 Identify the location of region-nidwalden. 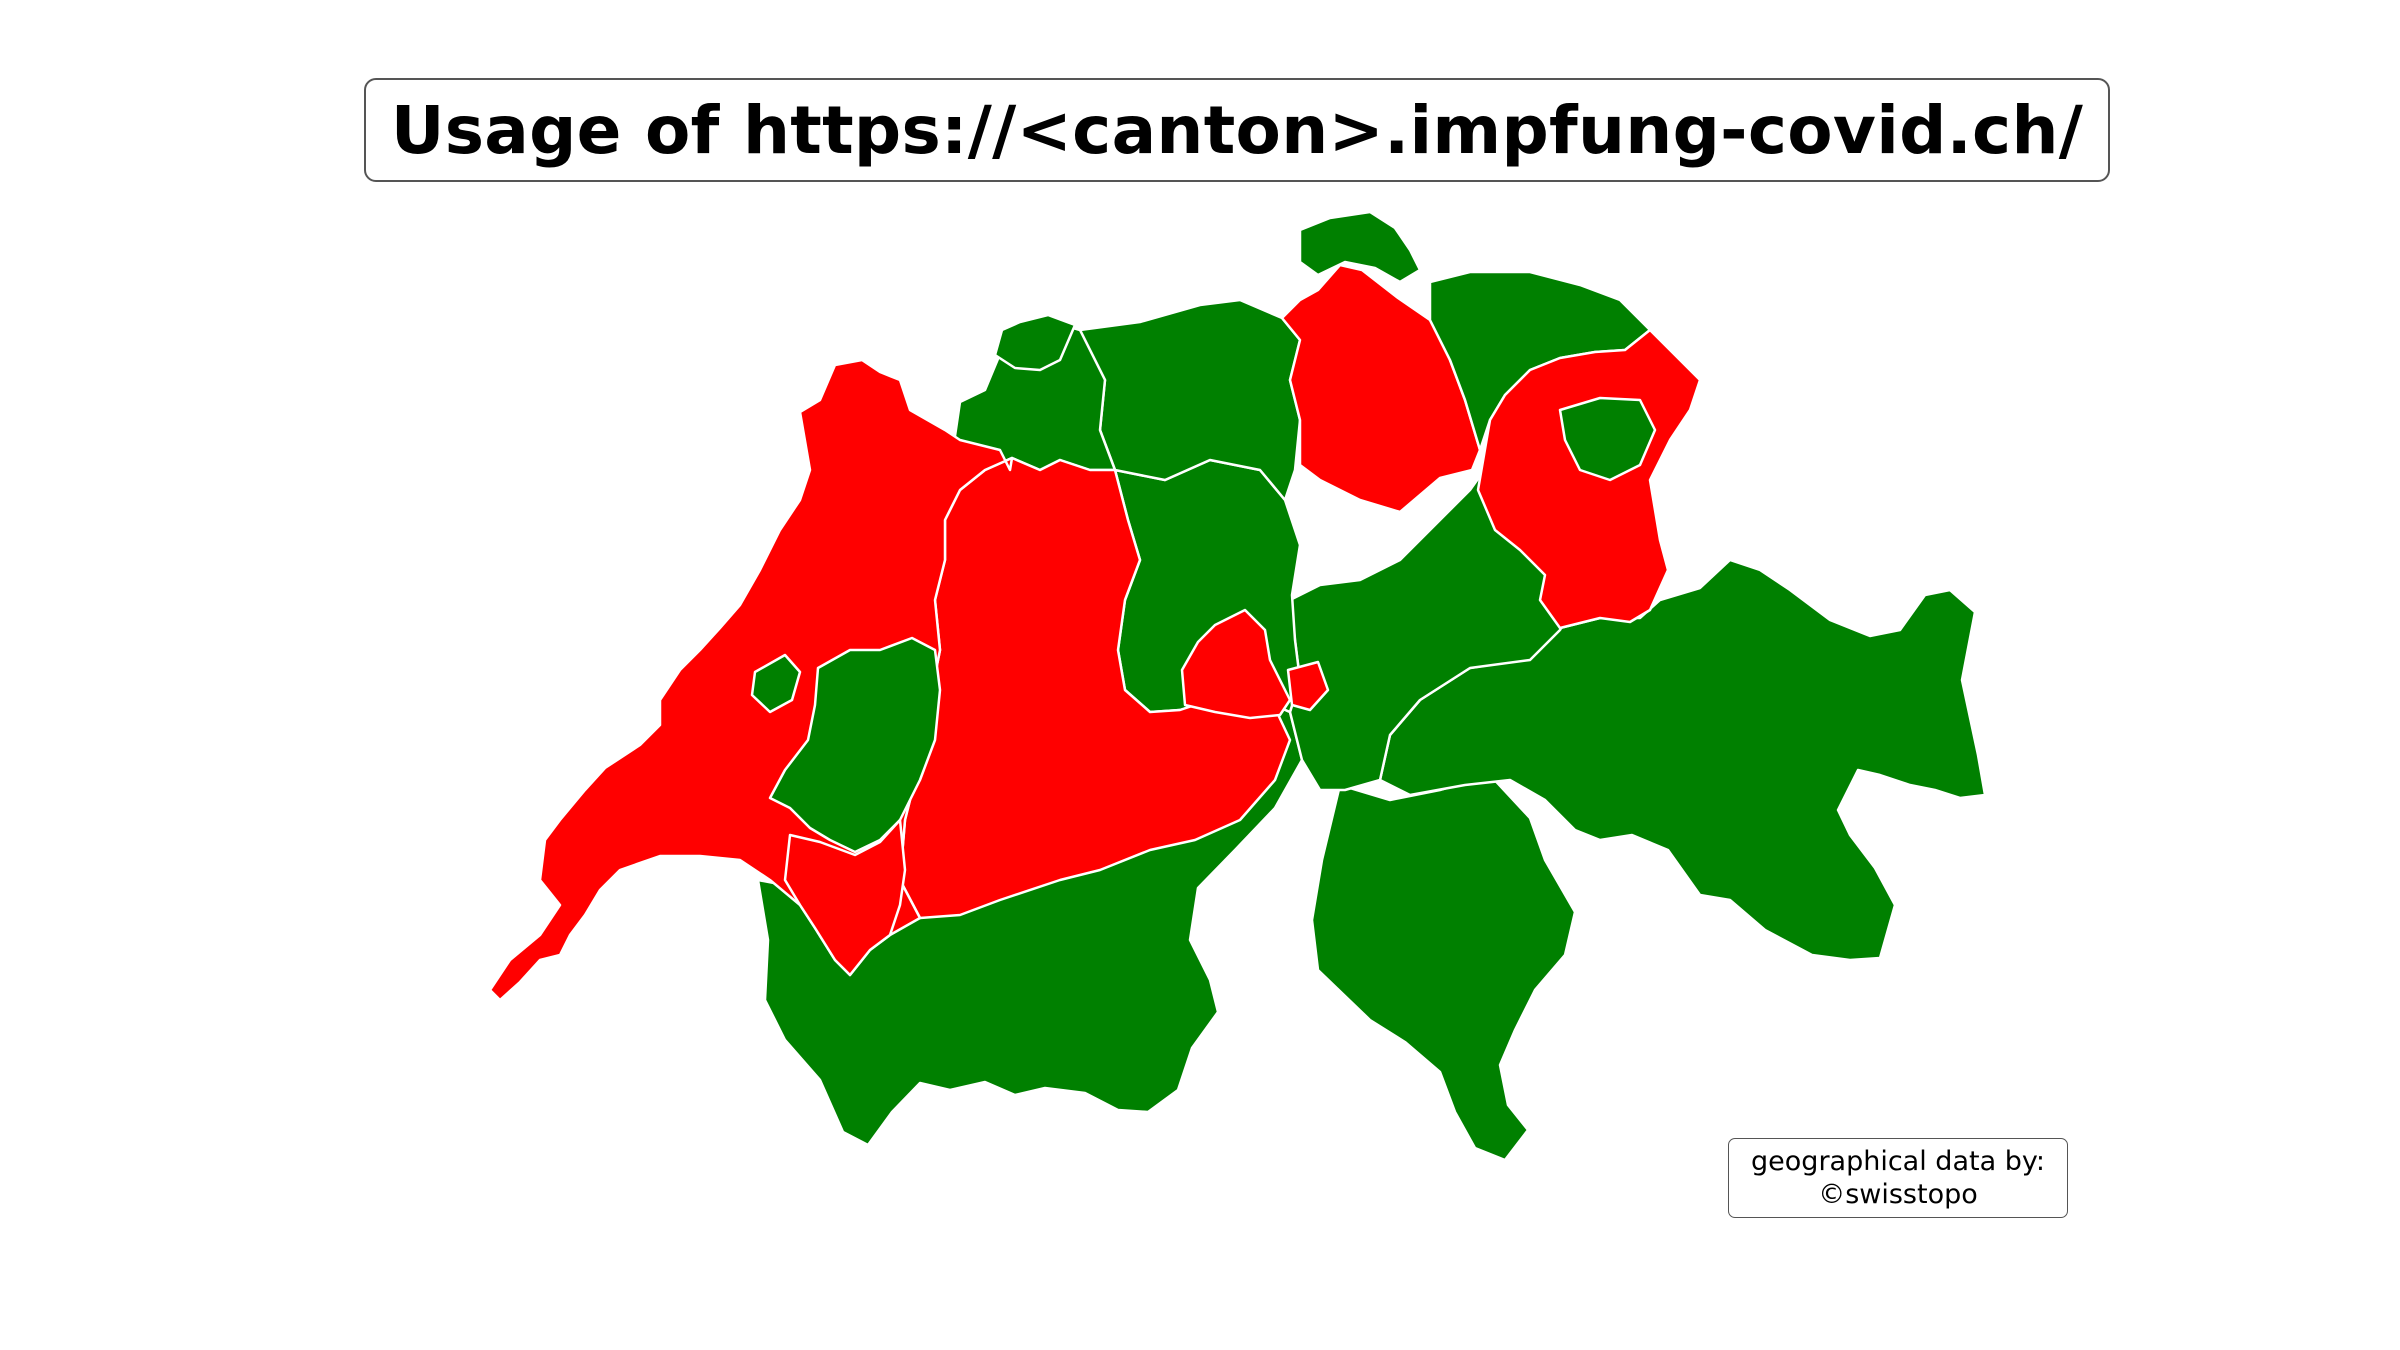
(1308, 686).